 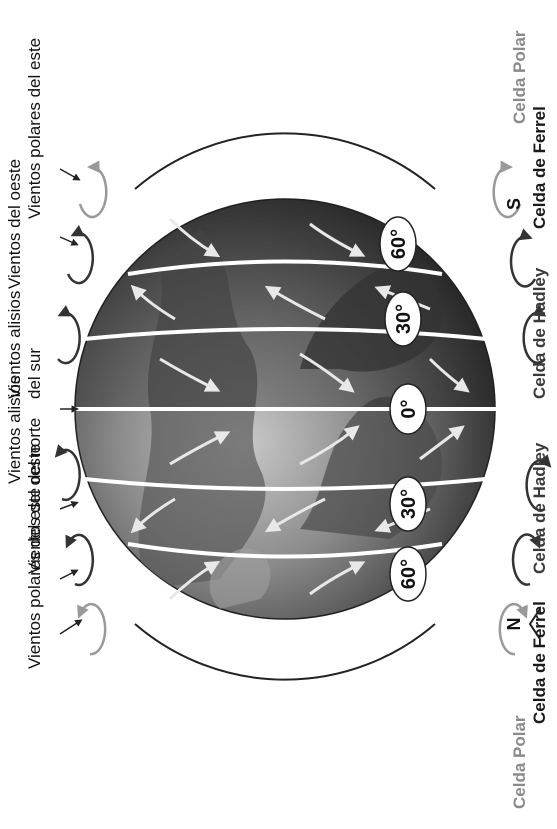 I want to click on wind-label-trade-s-line2: del sur, so click(x=34, y=373).